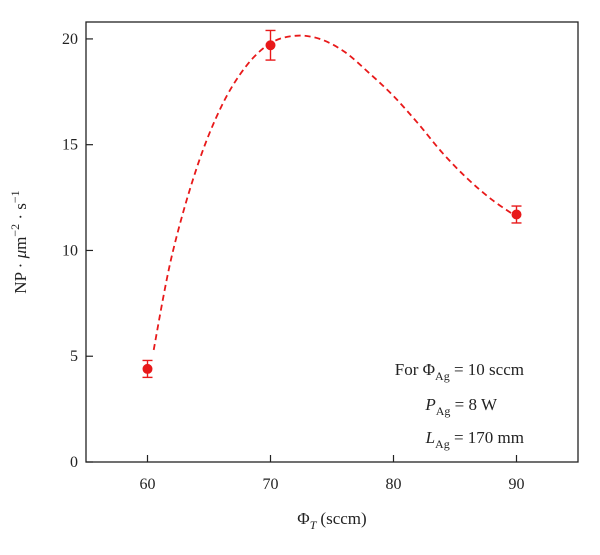 The width and height of the screenshot is (600, 555). Describe the element at coordinates (430, 437) in the screenshot. I see `annotation-3-symbol: L` at that location.